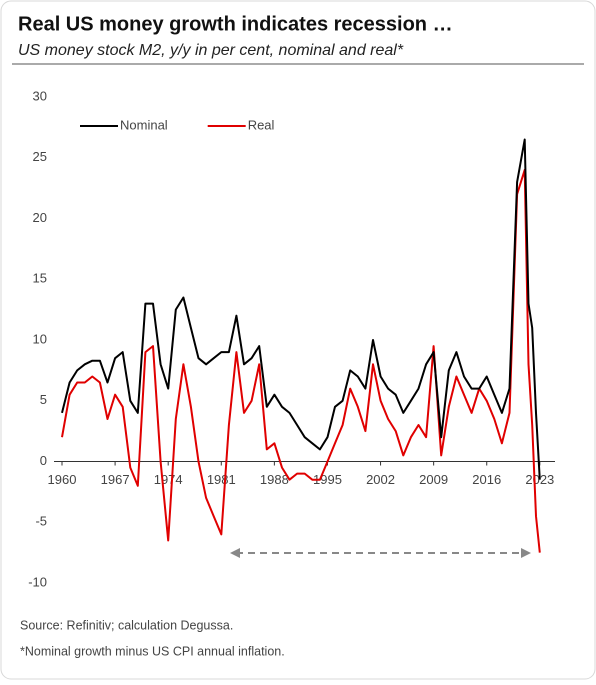 Image resolution: width=596 pixels, height=685 pixels. I want to click on y-tick-label: 10, so click(40, 338).